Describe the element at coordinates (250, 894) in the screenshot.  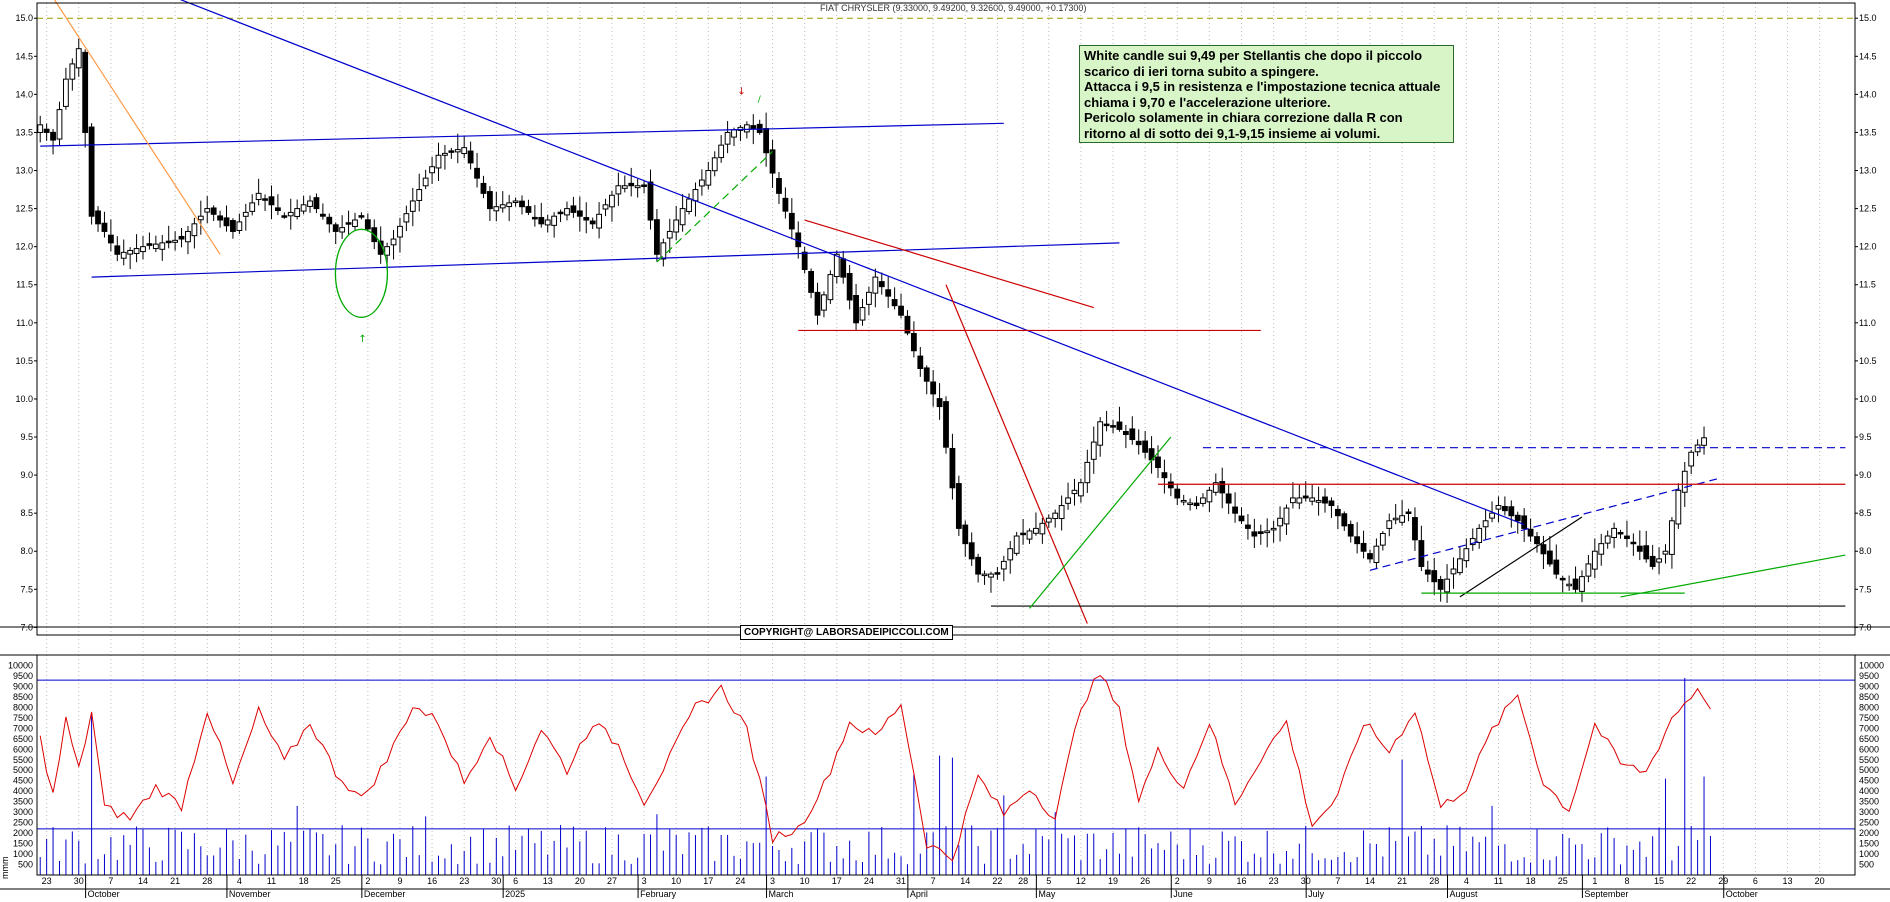
I see `x-month-label: November` at that location.